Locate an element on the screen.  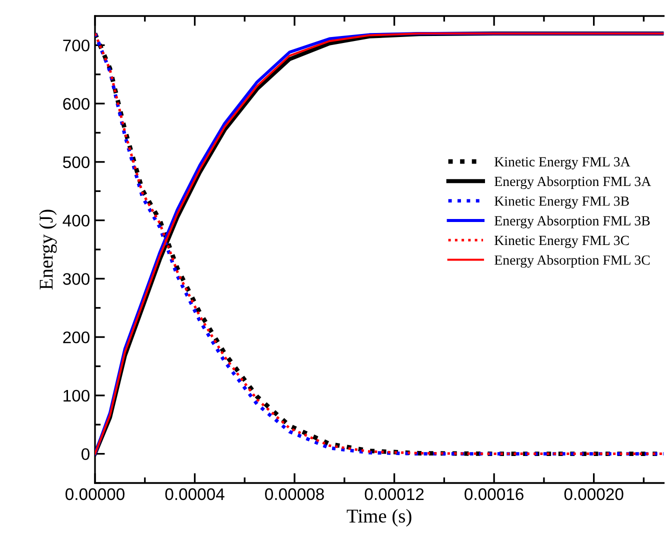
y-tick-label: 600 is located at coordinates (76, 104).